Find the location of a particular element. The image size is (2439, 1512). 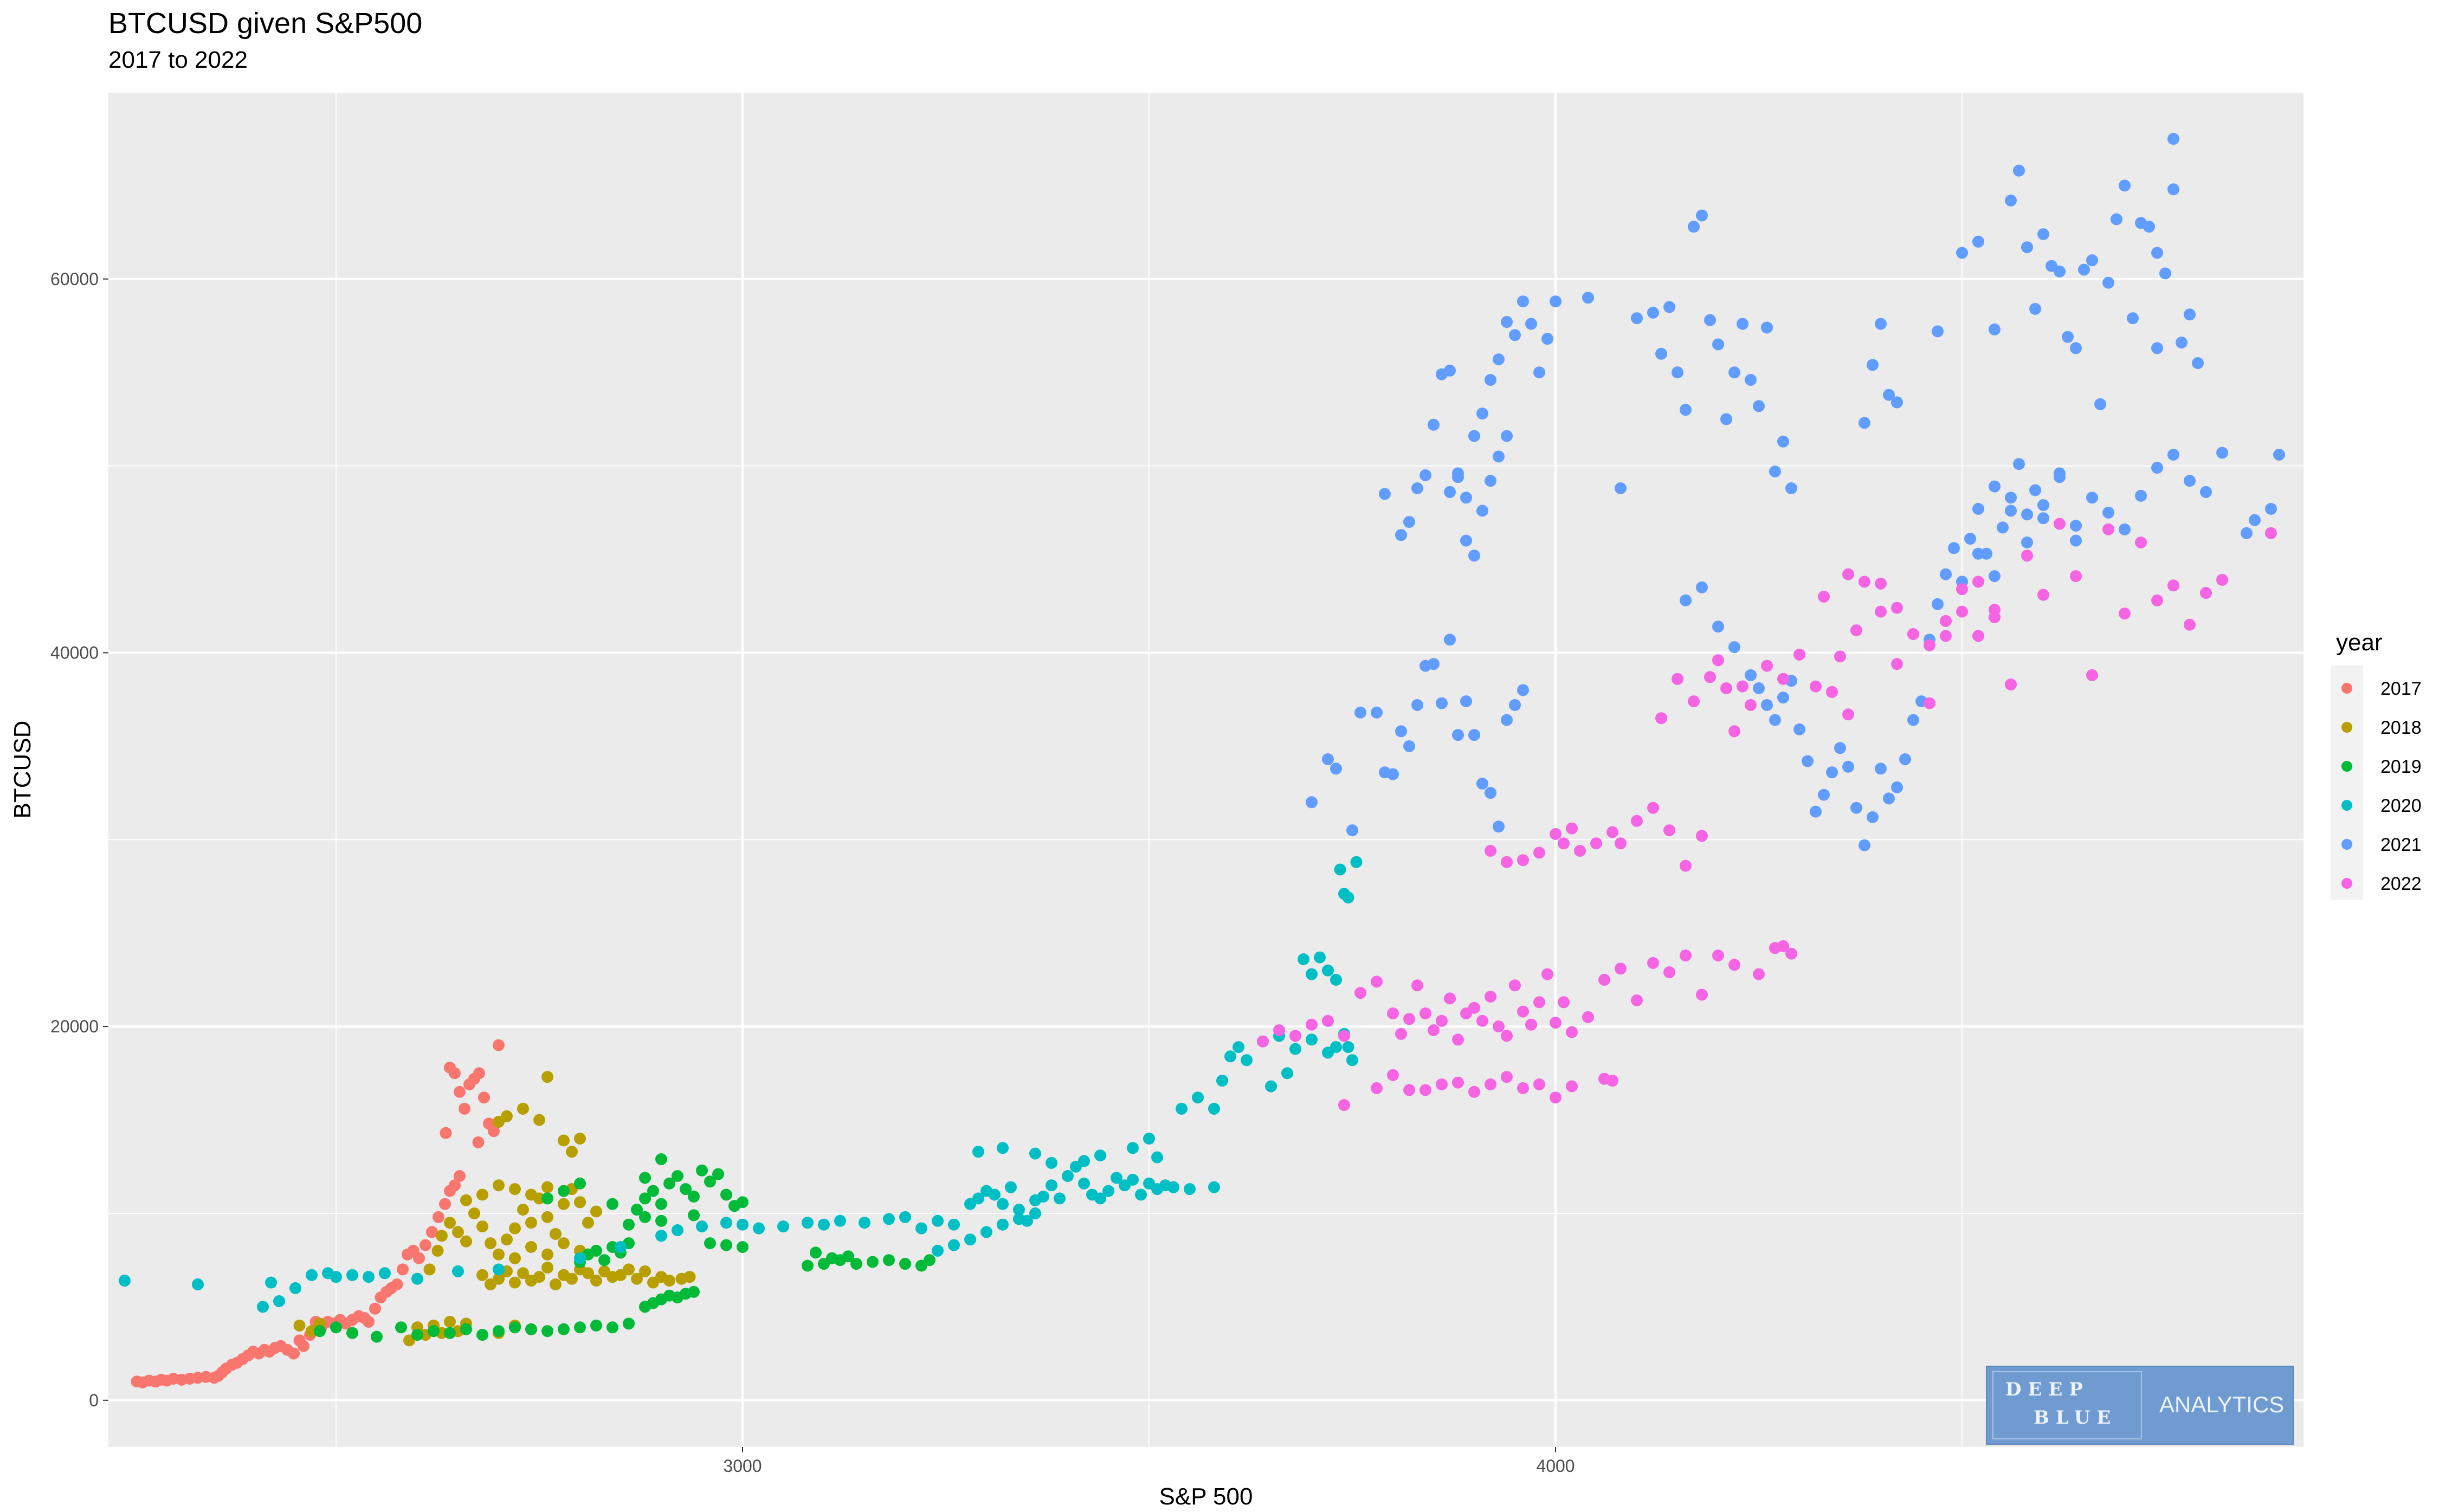

logo-line-deep: DEEP is located at coordinates (2047, 1390).